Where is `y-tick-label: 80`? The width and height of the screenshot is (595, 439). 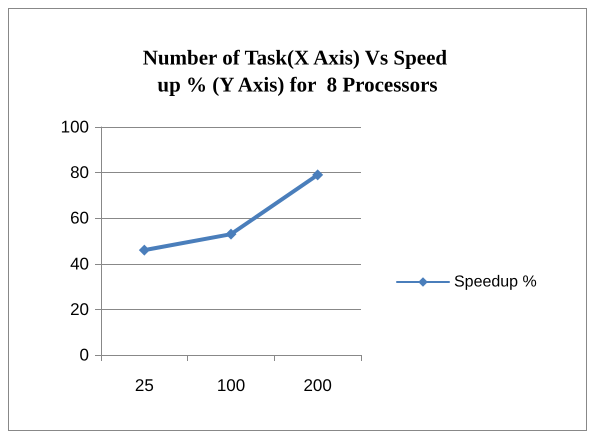
y-tick-label: 80 is located at coordinates (79, 172).